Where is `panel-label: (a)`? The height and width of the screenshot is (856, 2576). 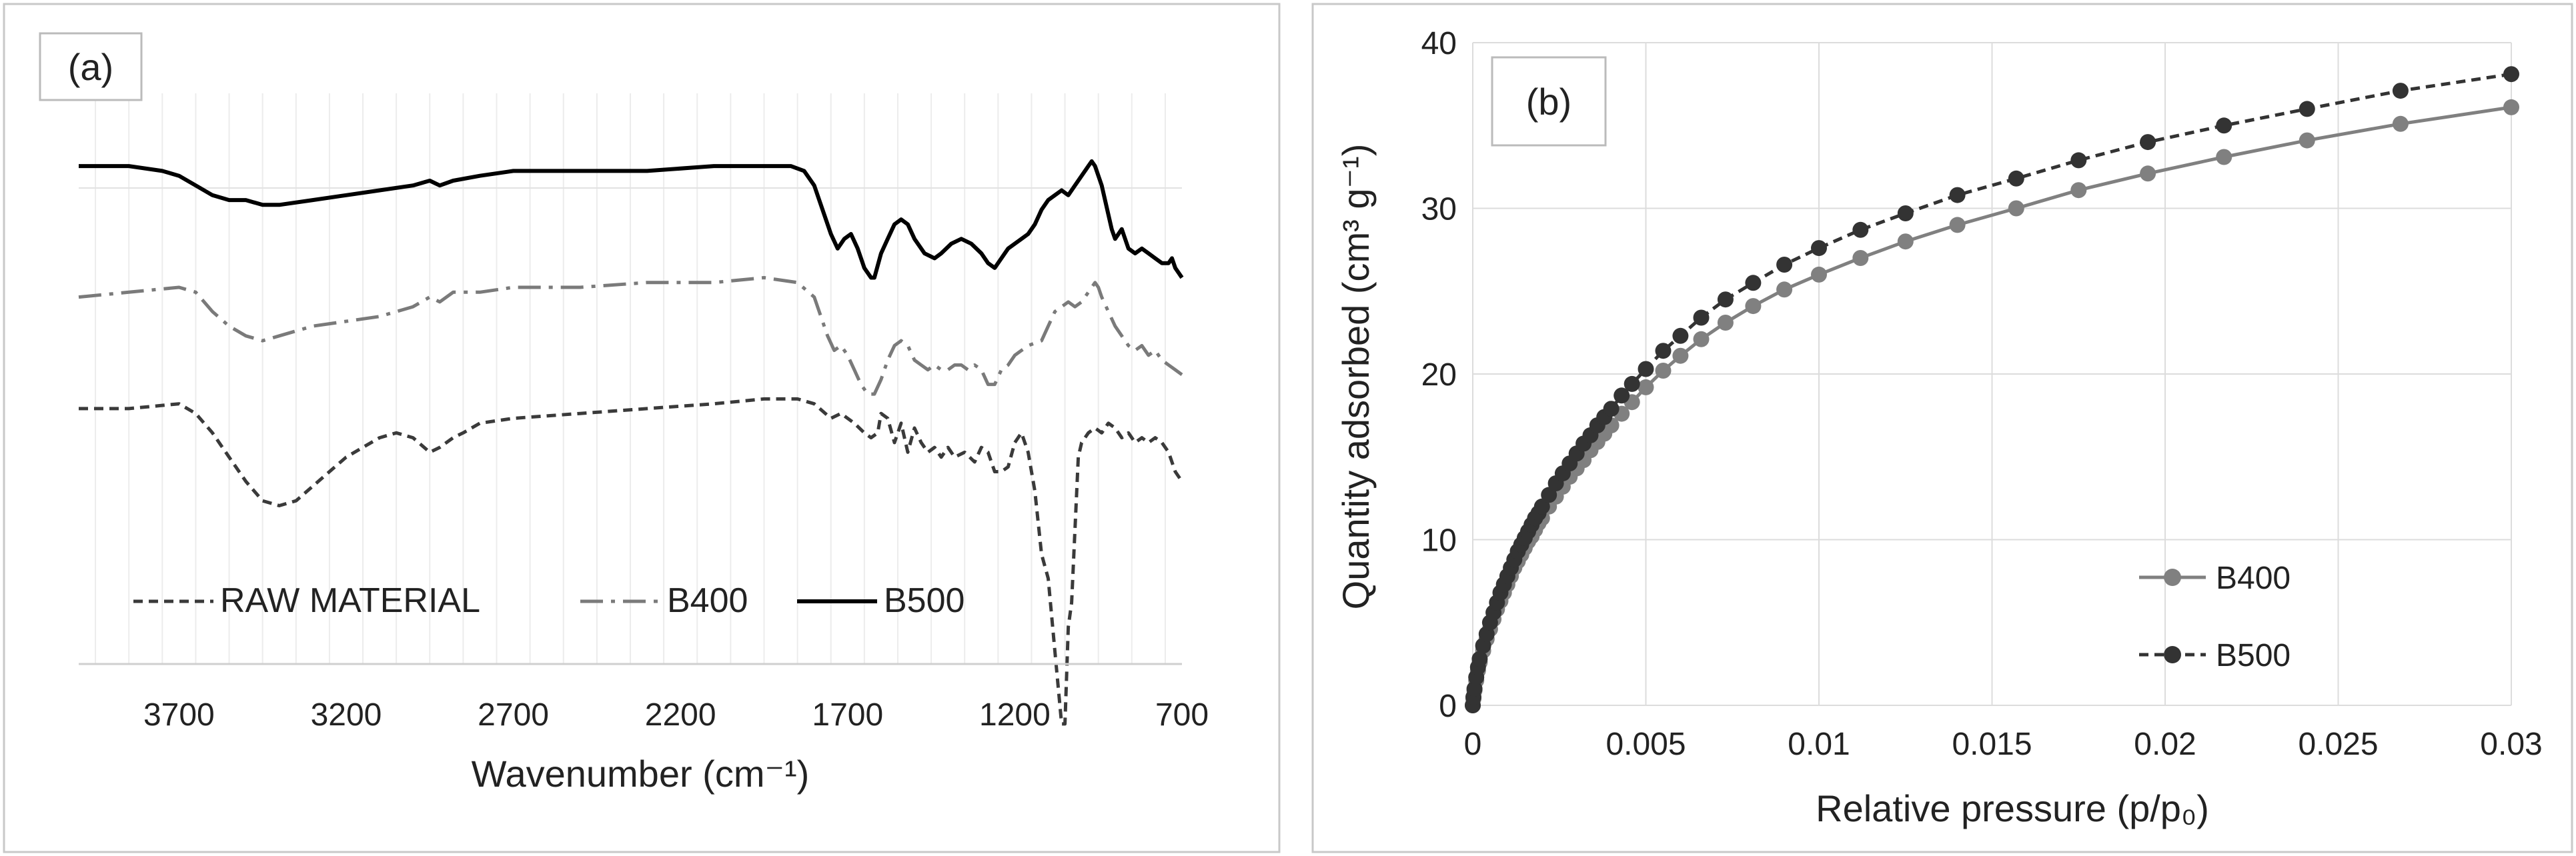 panel-label: (a) is located at coordinates (90, 67).